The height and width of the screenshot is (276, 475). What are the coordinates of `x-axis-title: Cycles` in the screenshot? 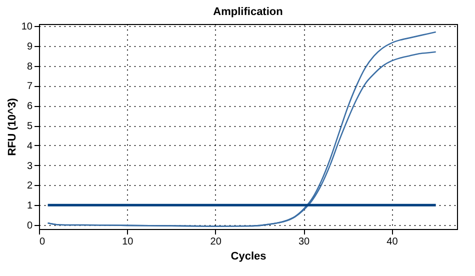 It's located at (248, 256).